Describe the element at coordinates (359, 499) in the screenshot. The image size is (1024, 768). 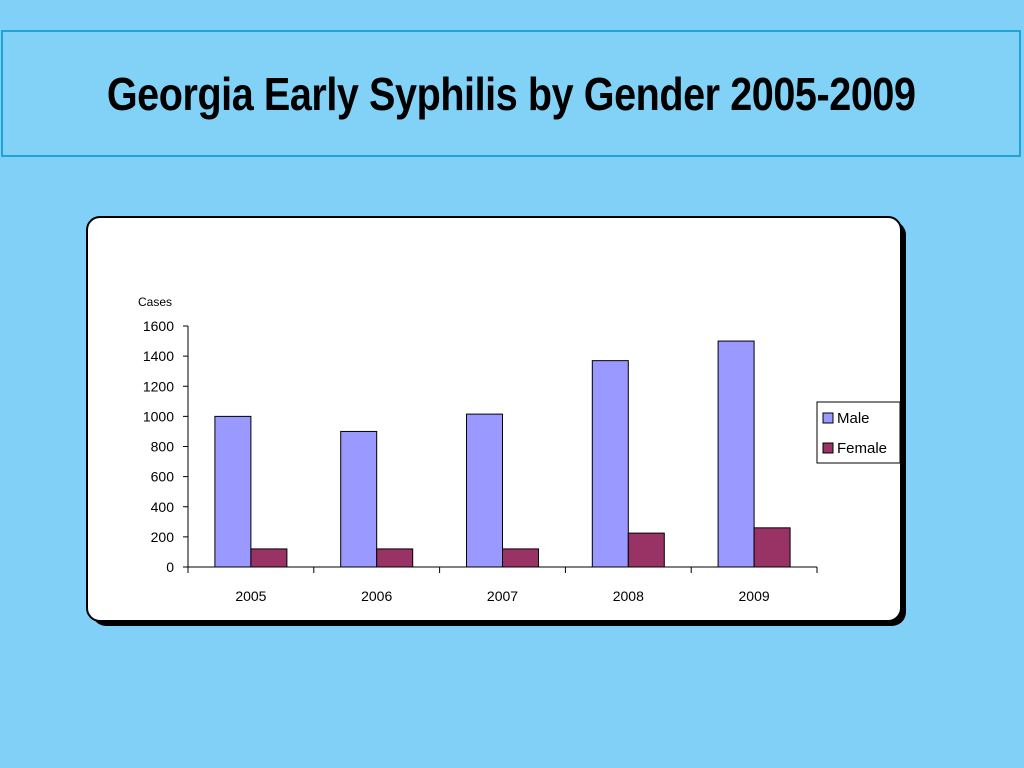
I see `bar-male-2006` at that location.